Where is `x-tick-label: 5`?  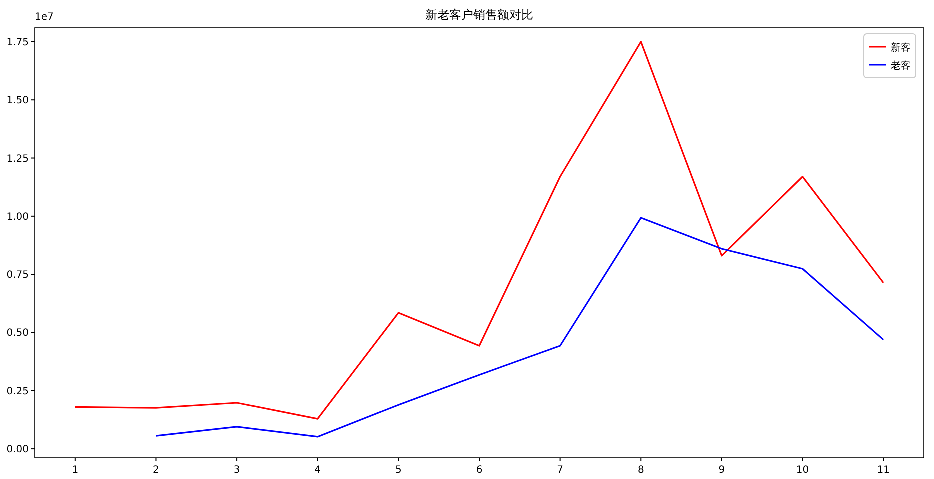 x-tick-label: 5 is located at coordinates (398, 470).